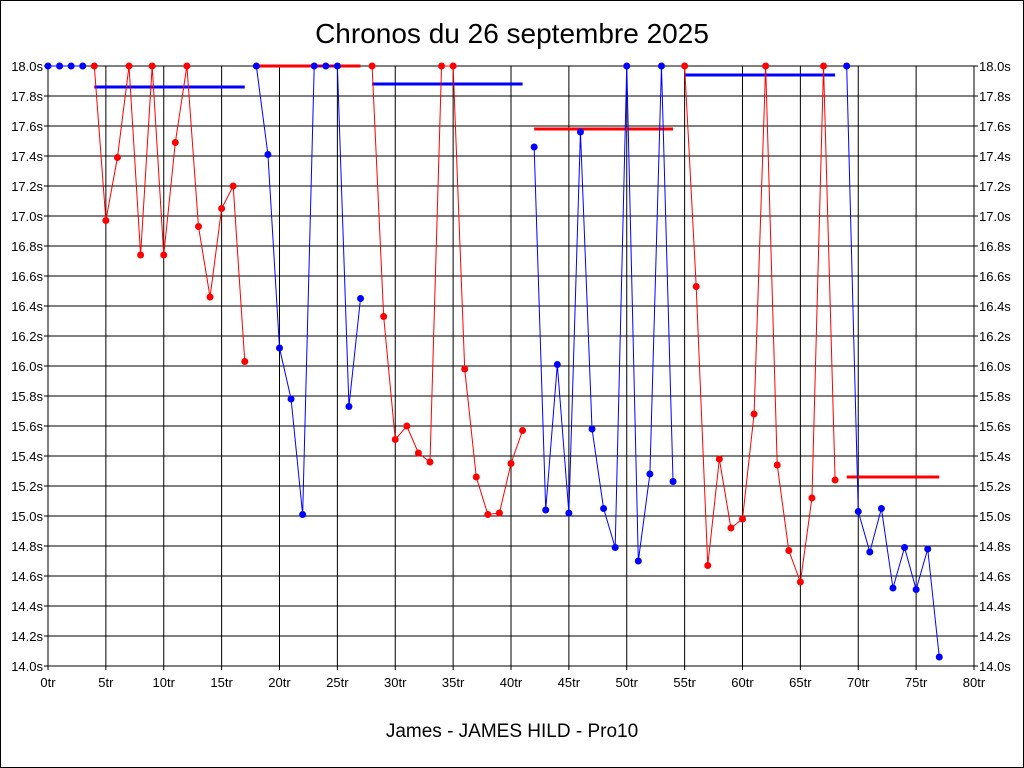 The height and width of the screenshot is (768, 1024). What do you see at coordinates (27, 186) in the screenshot?
I see `y-tick-label: 17.2s` at bounding box center [27, 186].